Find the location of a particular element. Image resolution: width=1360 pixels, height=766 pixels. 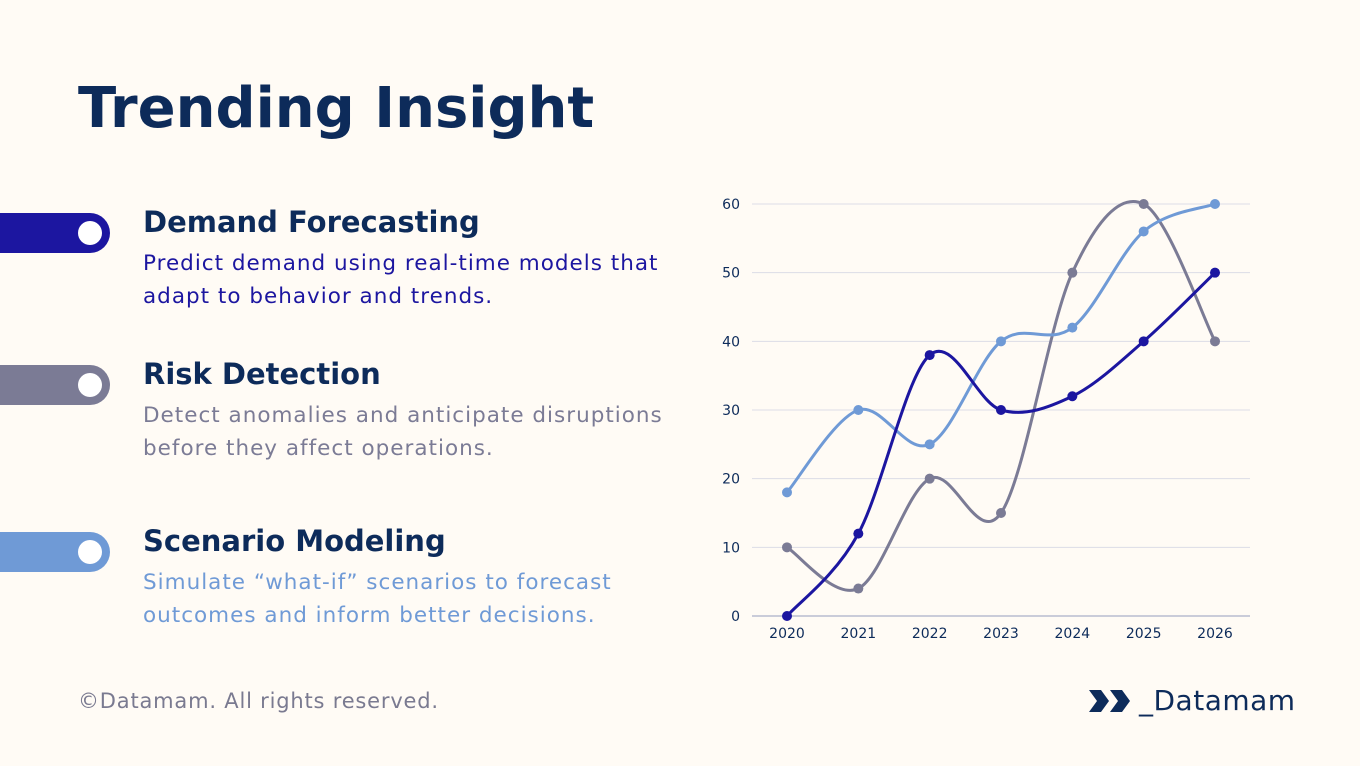

logo: _Datamam is located at coordinates (1192, 700).